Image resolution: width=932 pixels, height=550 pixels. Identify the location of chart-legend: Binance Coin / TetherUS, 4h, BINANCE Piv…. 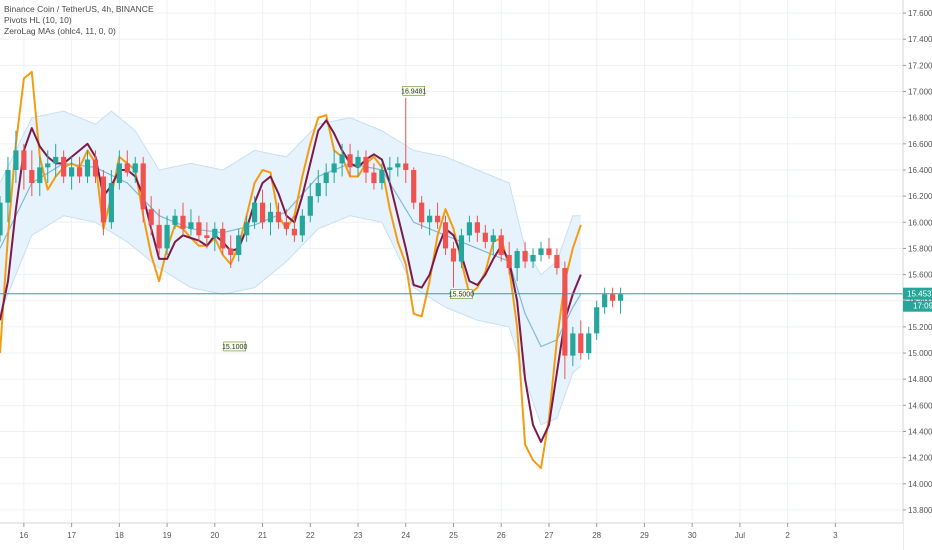
(79, 20).